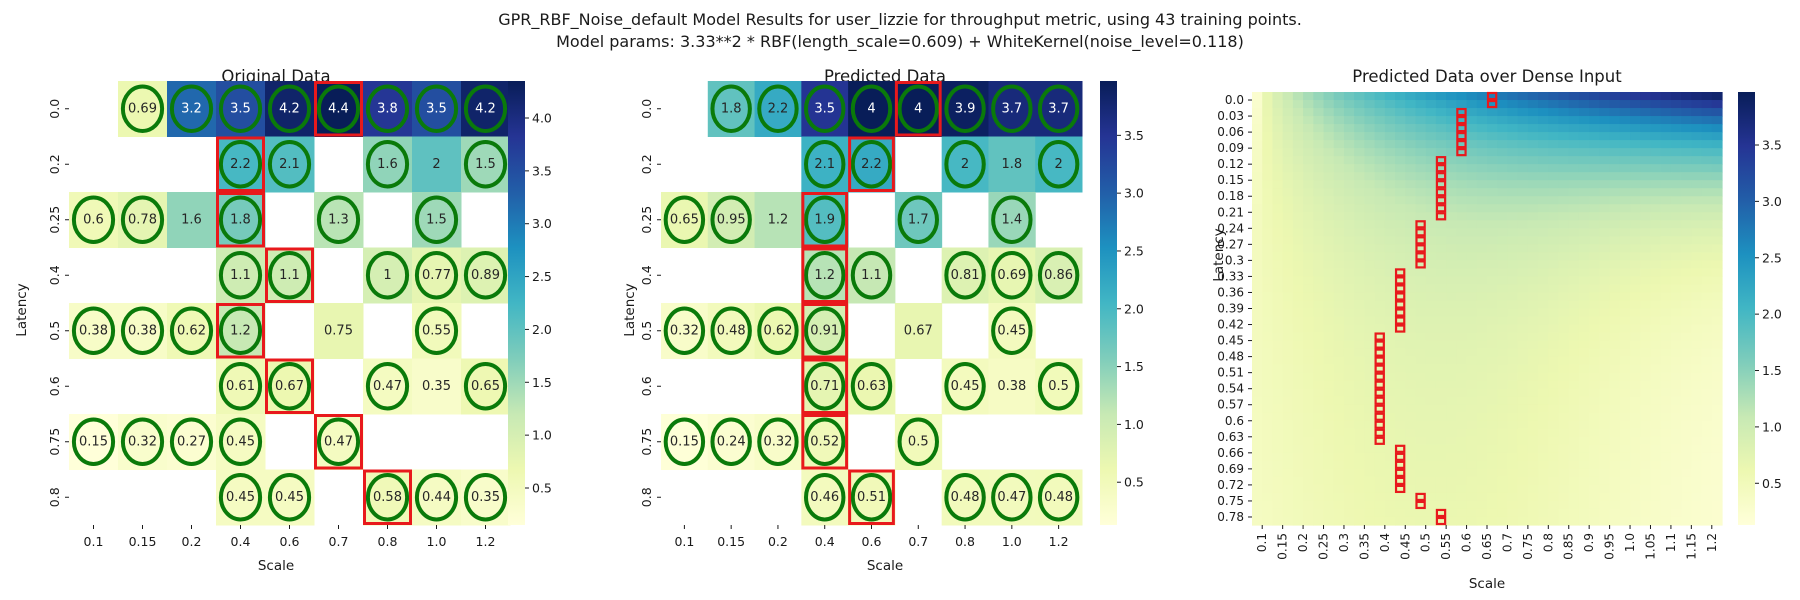 The width and height of the screenshot is (1800, 600). Describe the element at coordinates (241, 541) in the screenshot. I see `x-tick-label: 0.4` at that location.